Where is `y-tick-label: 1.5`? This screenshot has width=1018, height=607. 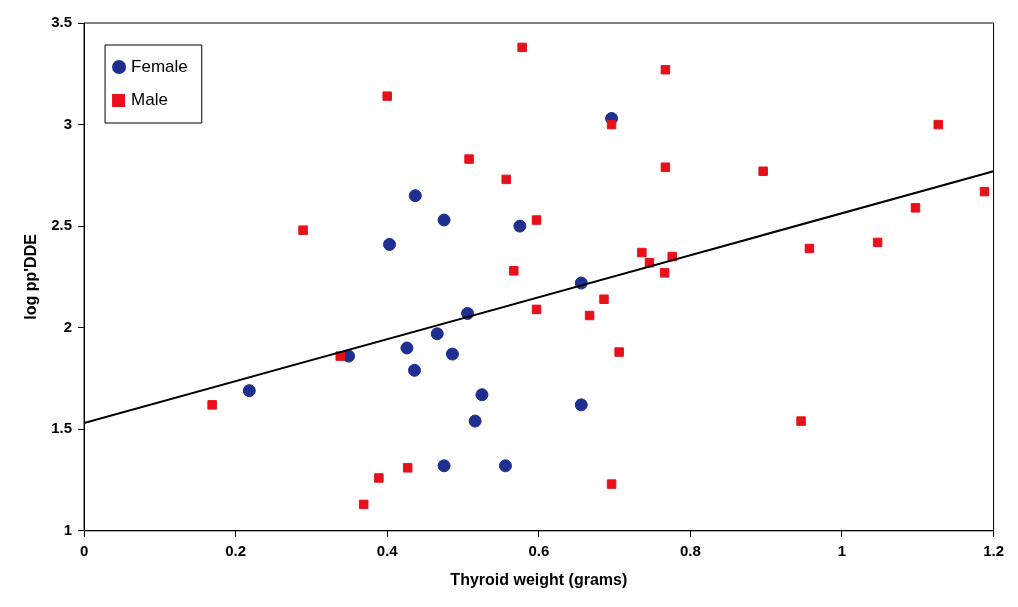
y-tick-label: 1.5 is located at coordinates (62, 428).